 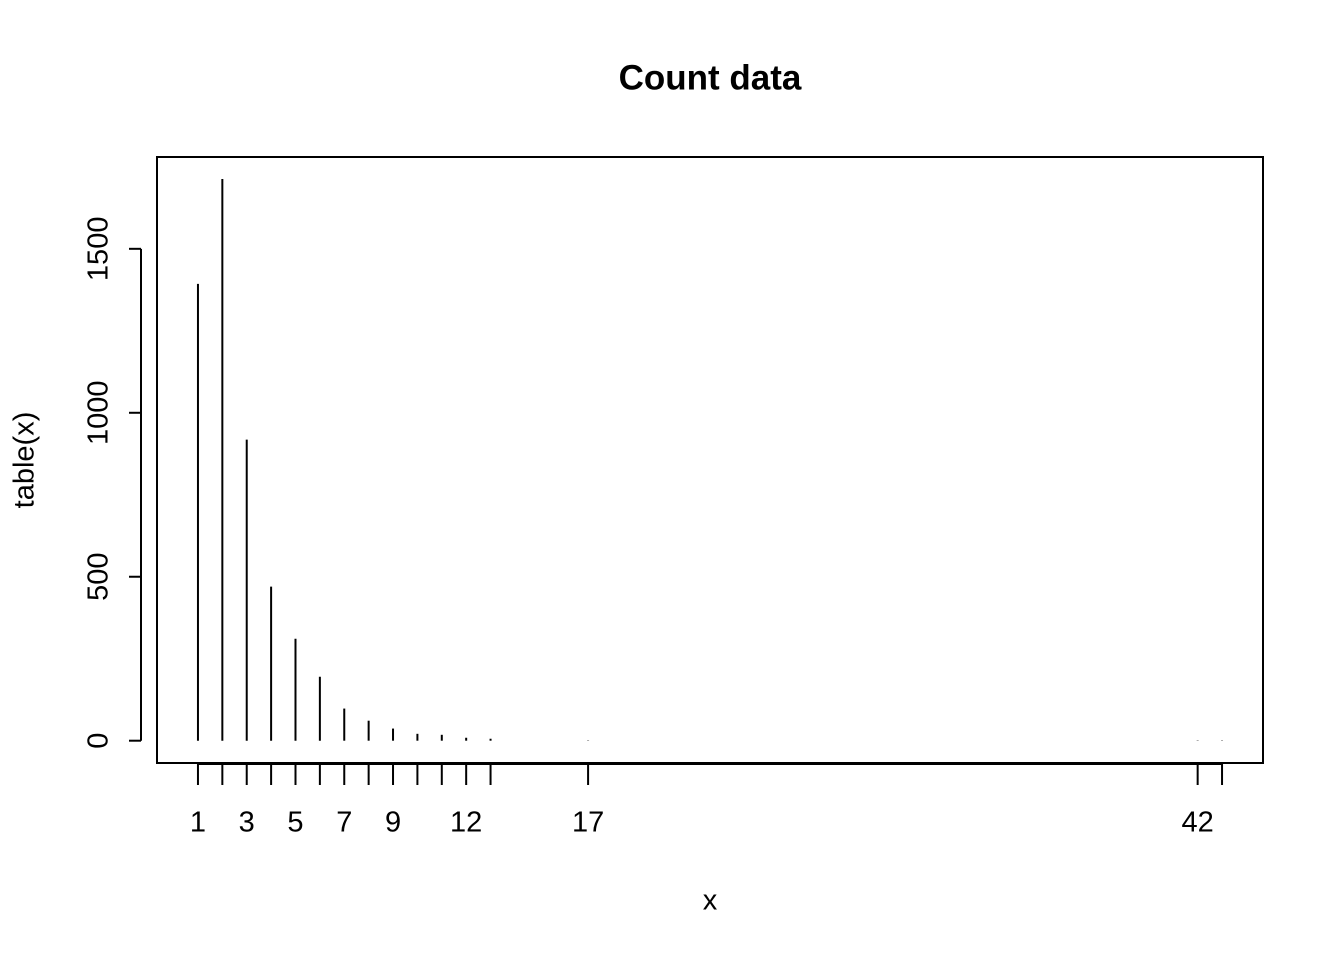 I want to click on x-axis-label: x, so click(x=710, y=901).